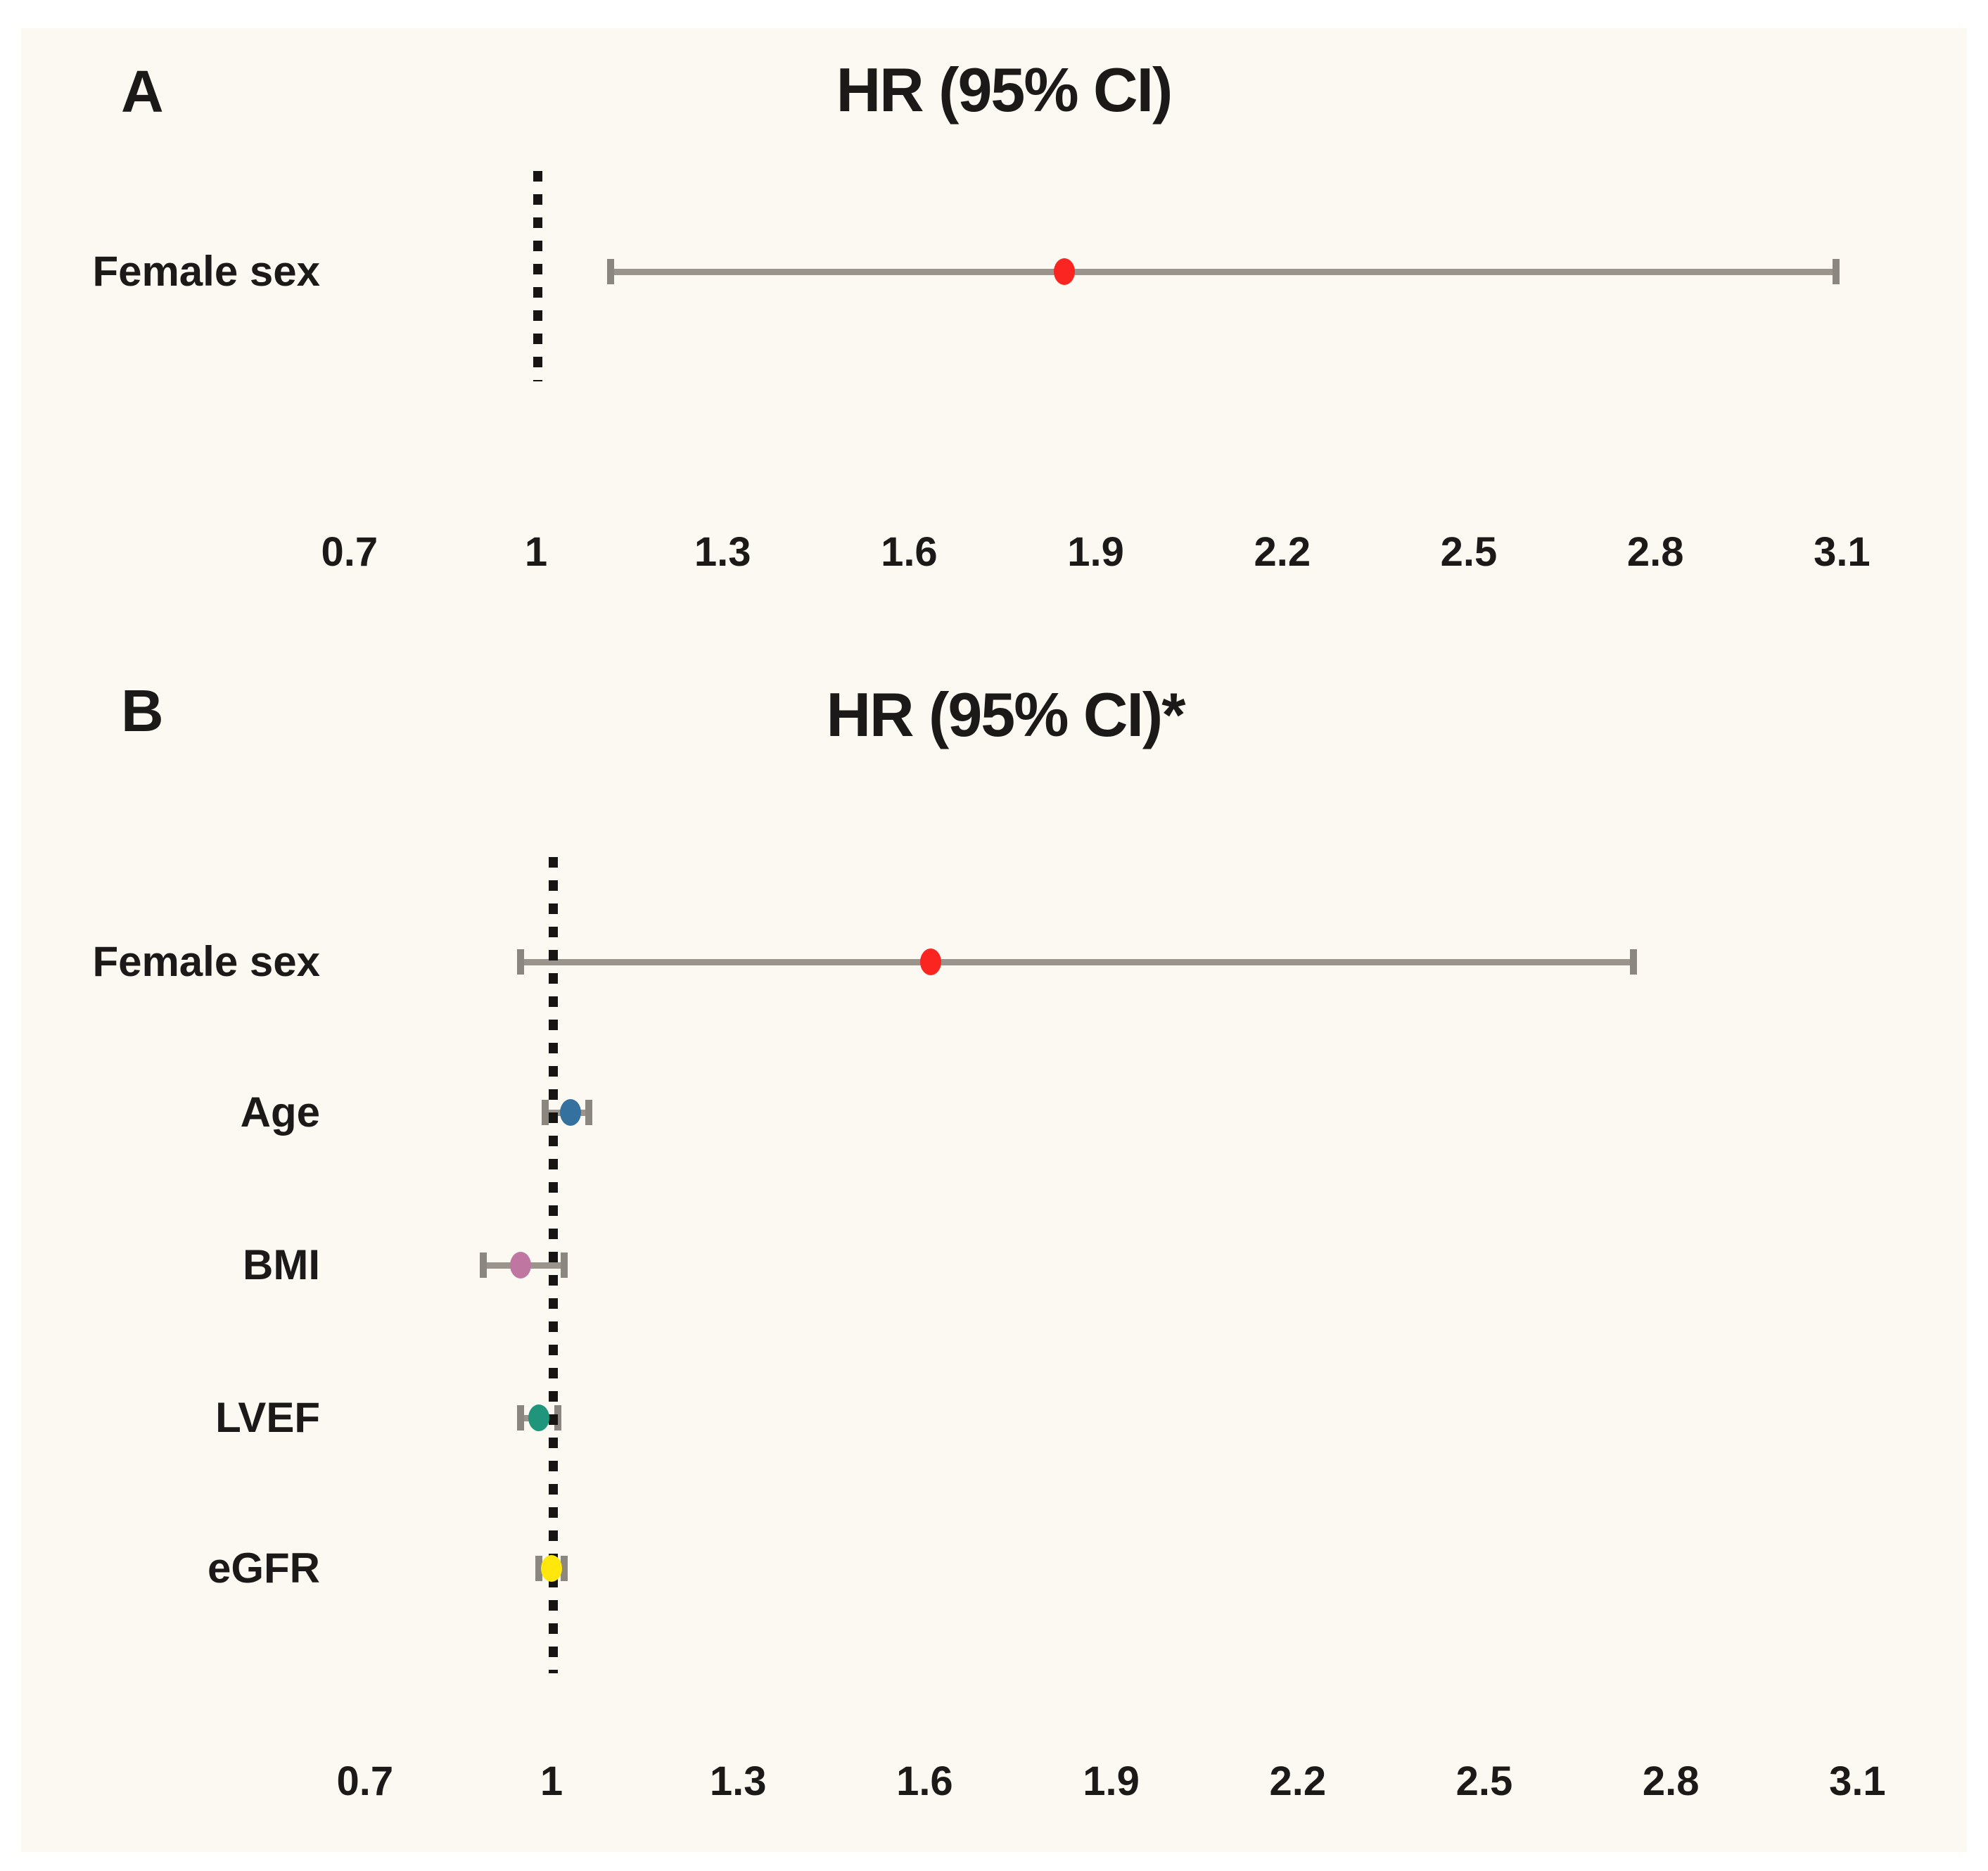 The height and width of the screenshot is (1871, 1988). What do you see at coordinates (142, 711) in the screenshot?
I see `panel-b-letter: B` at bounding box center [142, 711].